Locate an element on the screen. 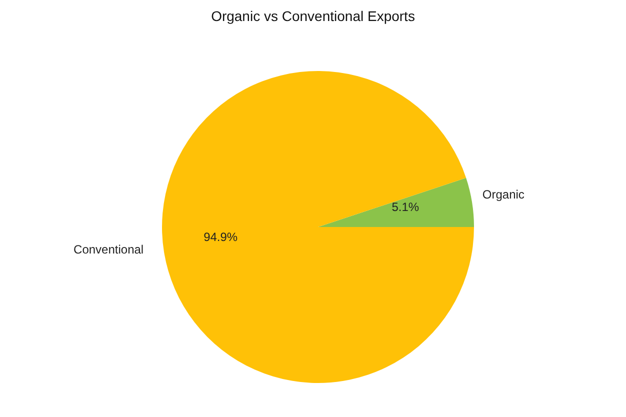 This screenshot has width=626, height=417. data-label: 5.1% is located at coordinates (406, 207).